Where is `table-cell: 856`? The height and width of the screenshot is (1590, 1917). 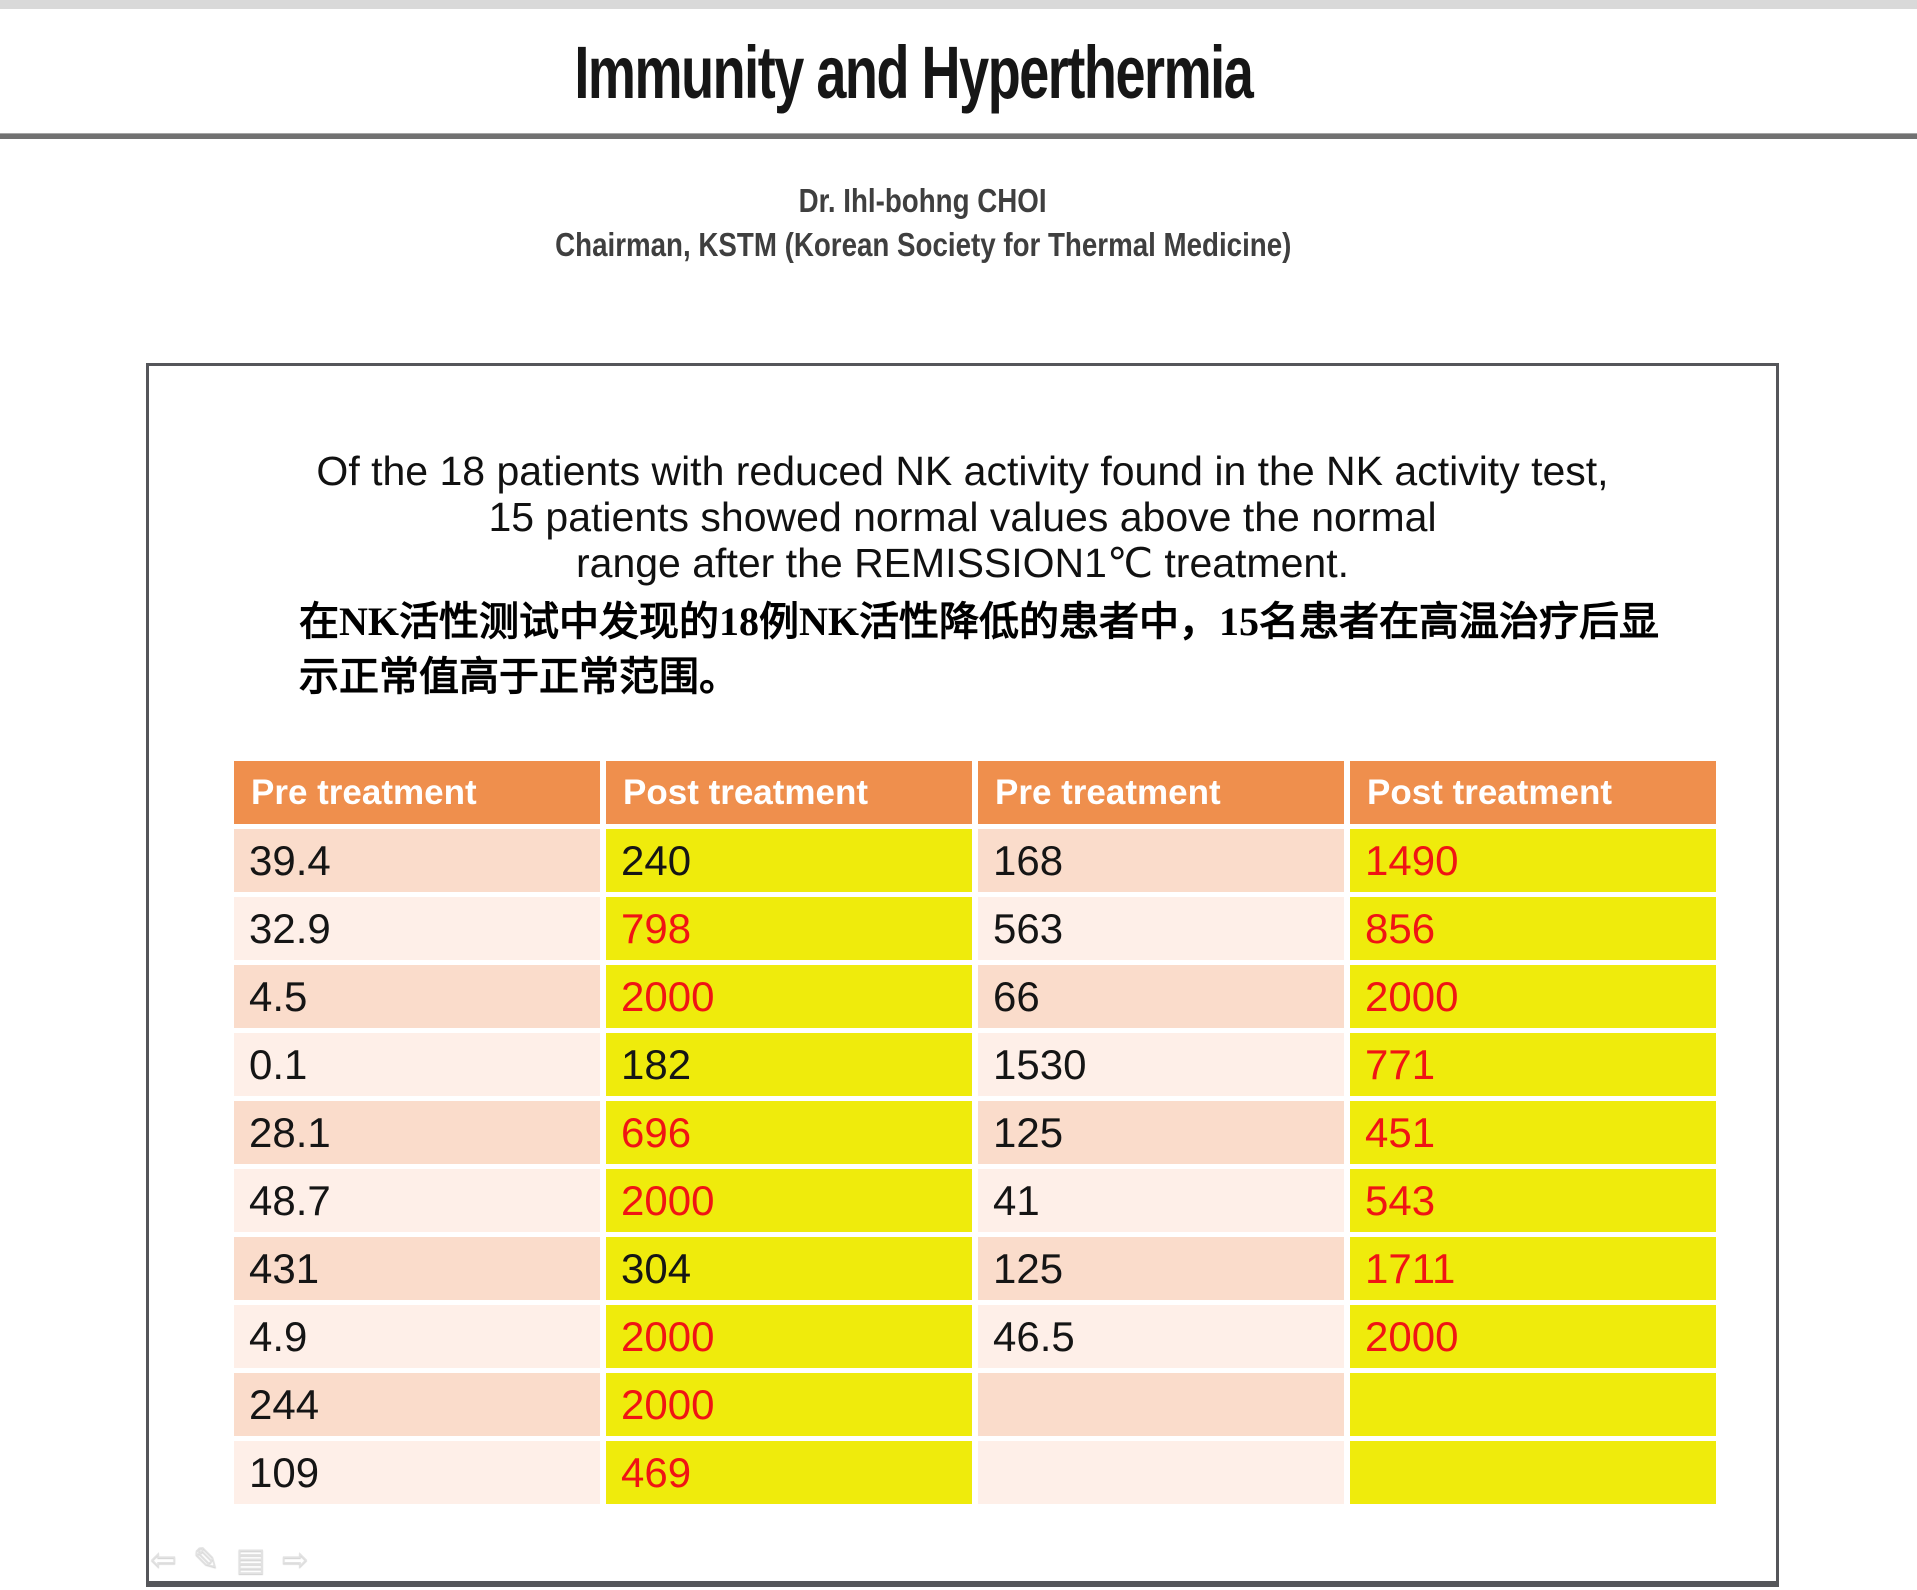 table-cell: 856 is located at coordinates (1533, 928).